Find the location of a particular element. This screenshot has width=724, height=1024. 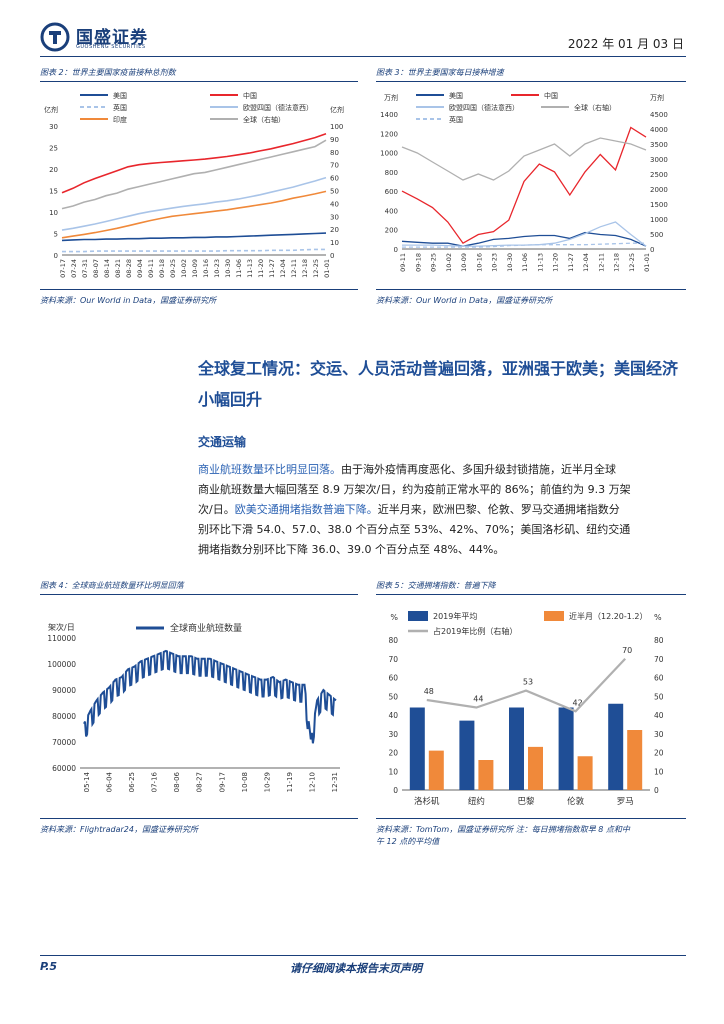

legend-label-1: 近半月（12.20-1.2） is located at coordinates (608, 616).